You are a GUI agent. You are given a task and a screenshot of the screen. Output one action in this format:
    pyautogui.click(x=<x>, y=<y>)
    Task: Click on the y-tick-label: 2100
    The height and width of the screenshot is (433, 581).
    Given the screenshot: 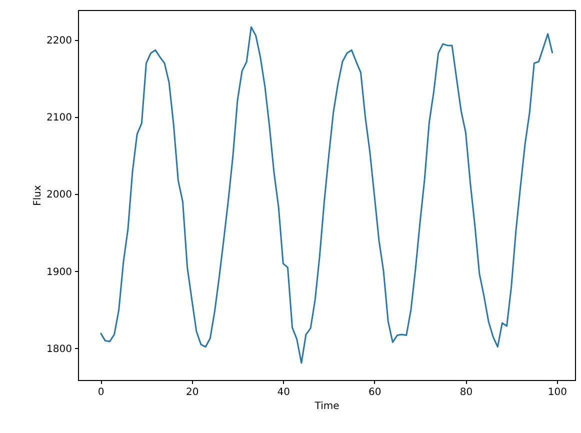 What is the action you would take?
    pyautogui.click(x=59, y=118)
    